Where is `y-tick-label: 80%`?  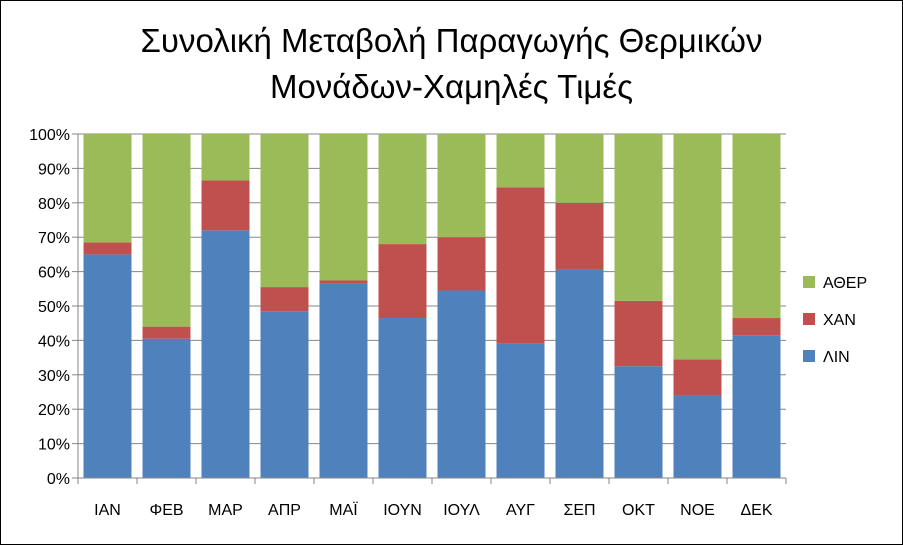
y-tick-label: 80% is located at coordinates (54, 204).